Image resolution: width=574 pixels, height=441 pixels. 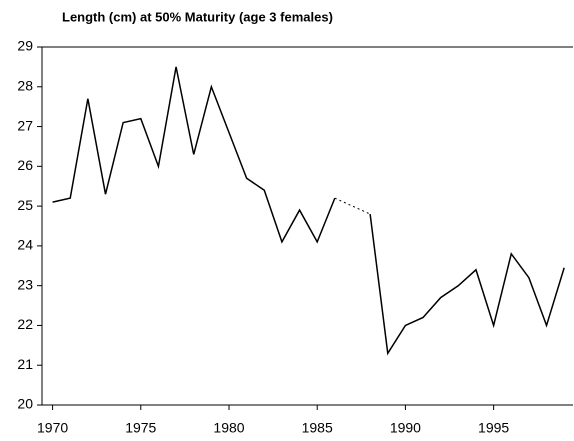 I want to click on y-tick-label: 23, so click(x=25, y=284).